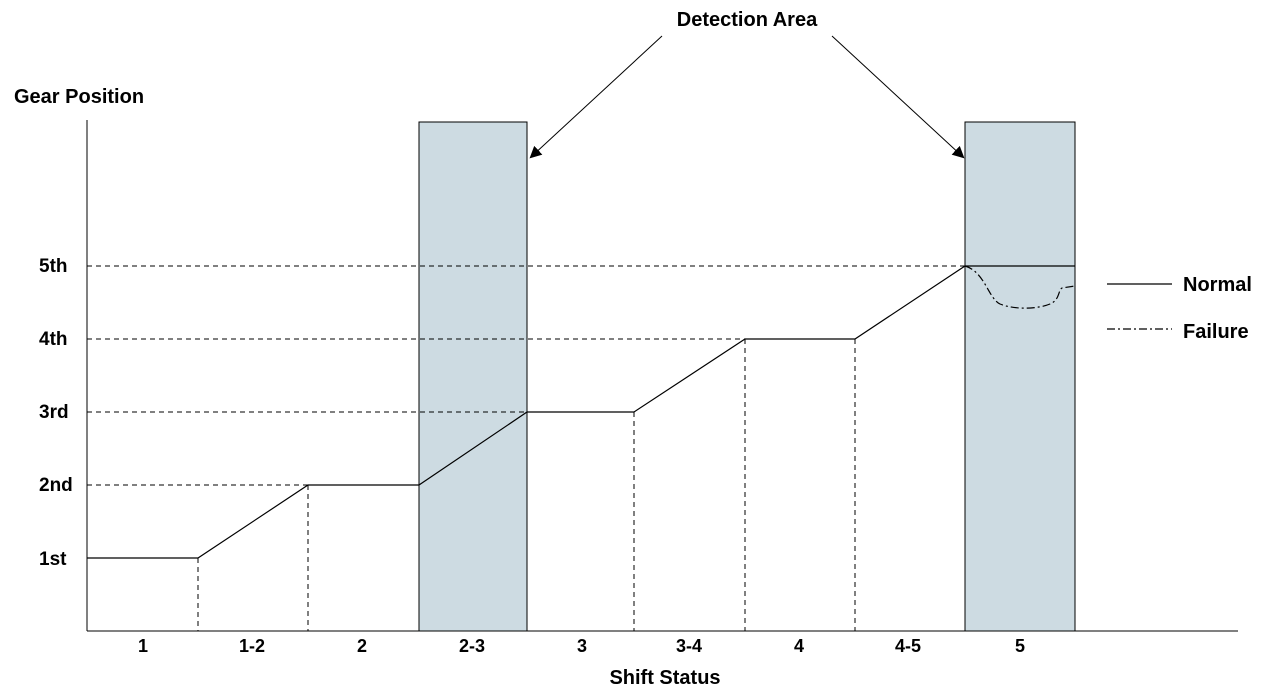 The height and width of the screenshot is (700, 1274). I want to click on y-tick-labels: 1st 2nd 3rd 4th 5th, so click(56, 413).